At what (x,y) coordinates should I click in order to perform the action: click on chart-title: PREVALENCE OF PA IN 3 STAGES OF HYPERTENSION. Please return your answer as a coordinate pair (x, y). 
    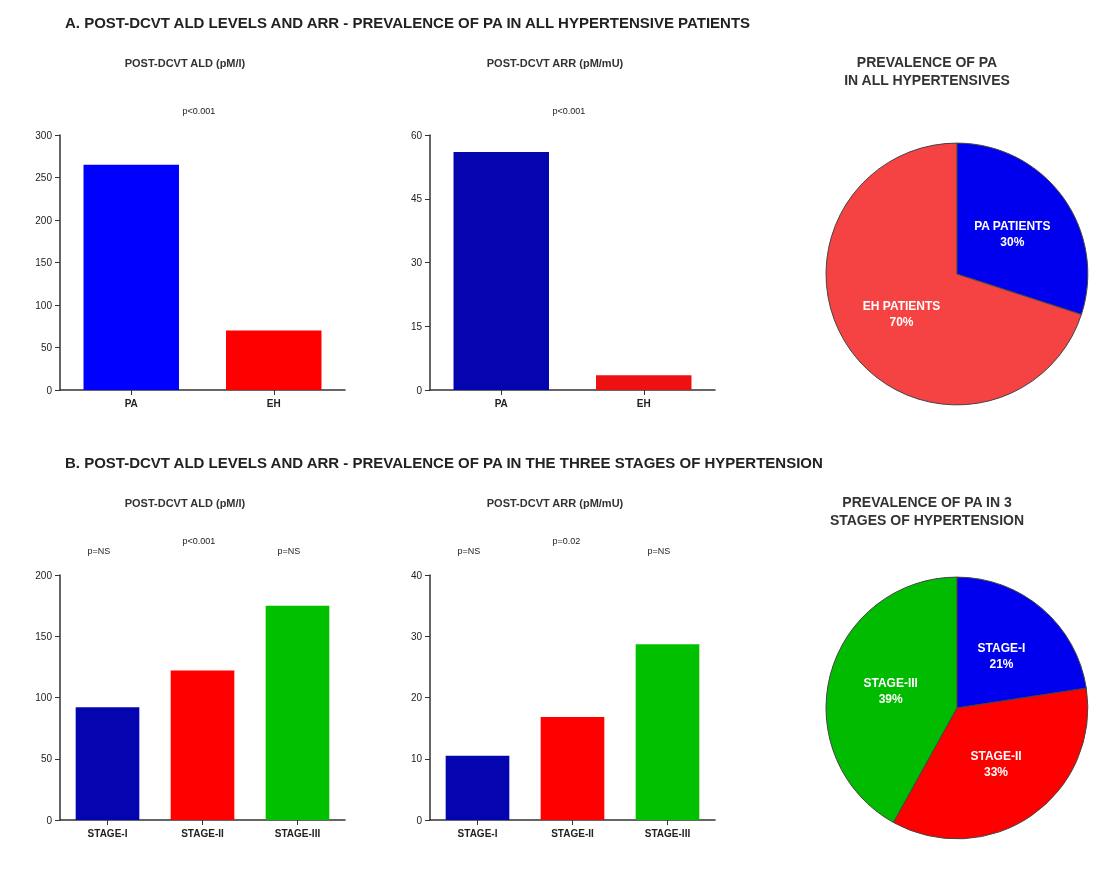
    Looking at the image, I should click on (927, 511).